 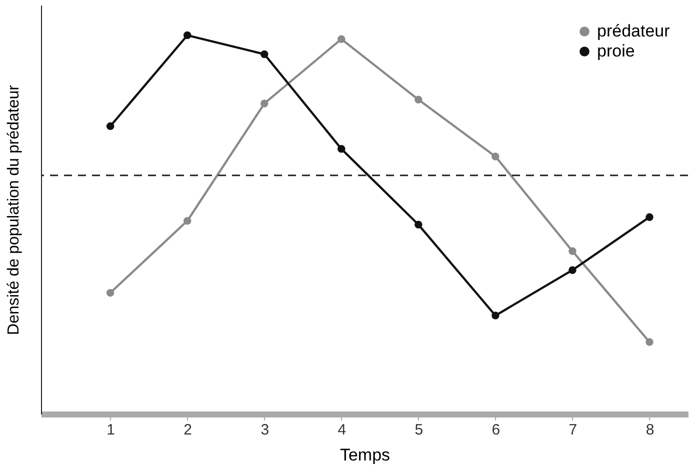 I want to click on x-tick-label: 1, so click(x=110, y=430).